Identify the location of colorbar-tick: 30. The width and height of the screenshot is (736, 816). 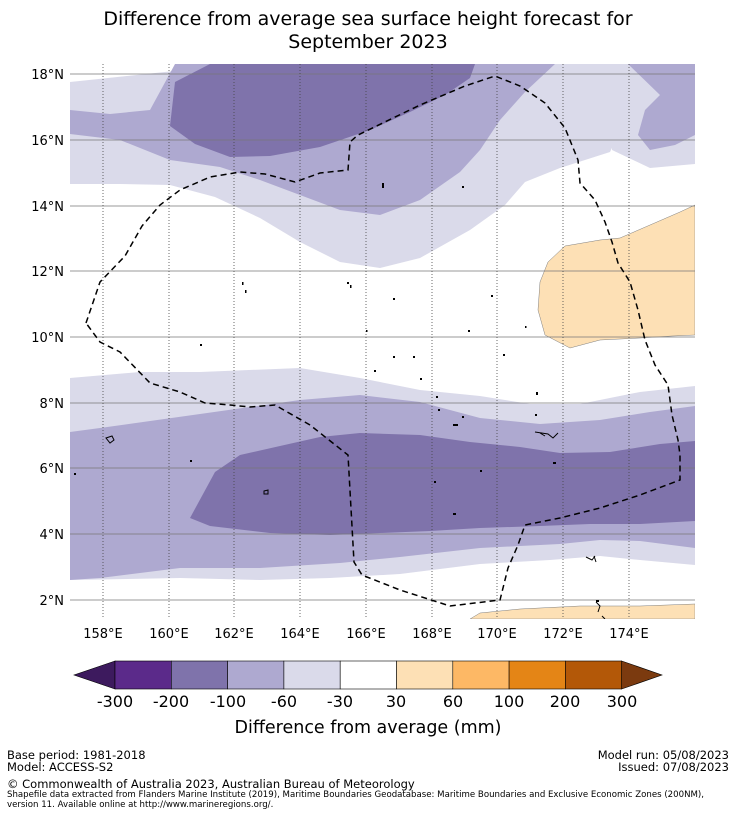
(396, 701).